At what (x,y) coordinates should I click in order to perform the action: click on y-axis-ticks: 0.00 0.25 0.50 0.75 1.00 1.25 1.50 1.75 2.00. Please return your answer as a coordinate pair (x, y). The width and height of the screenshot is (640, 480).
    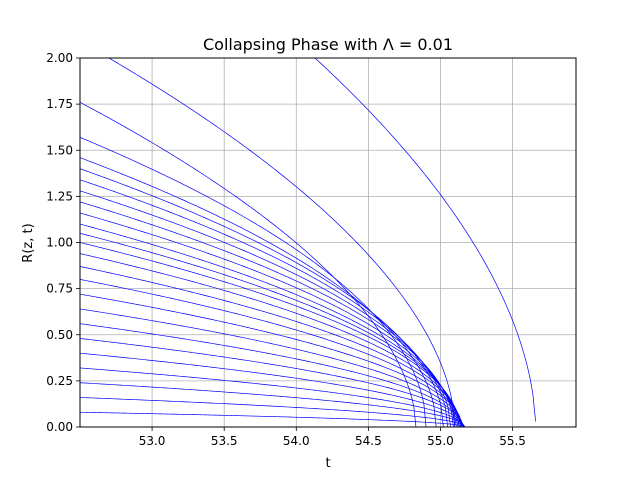
    Looking at the image, I should click on (63, 242).